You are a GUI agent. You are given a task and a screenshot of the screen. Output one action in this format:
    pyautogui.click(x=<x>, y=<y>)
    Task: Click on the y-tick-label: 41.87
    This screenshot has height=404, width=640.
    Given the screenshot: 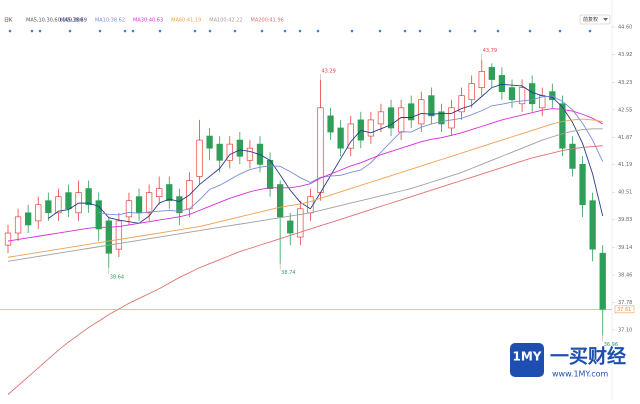 What is the action you would take?
    pyautogui.click(x=625, y=138)
    